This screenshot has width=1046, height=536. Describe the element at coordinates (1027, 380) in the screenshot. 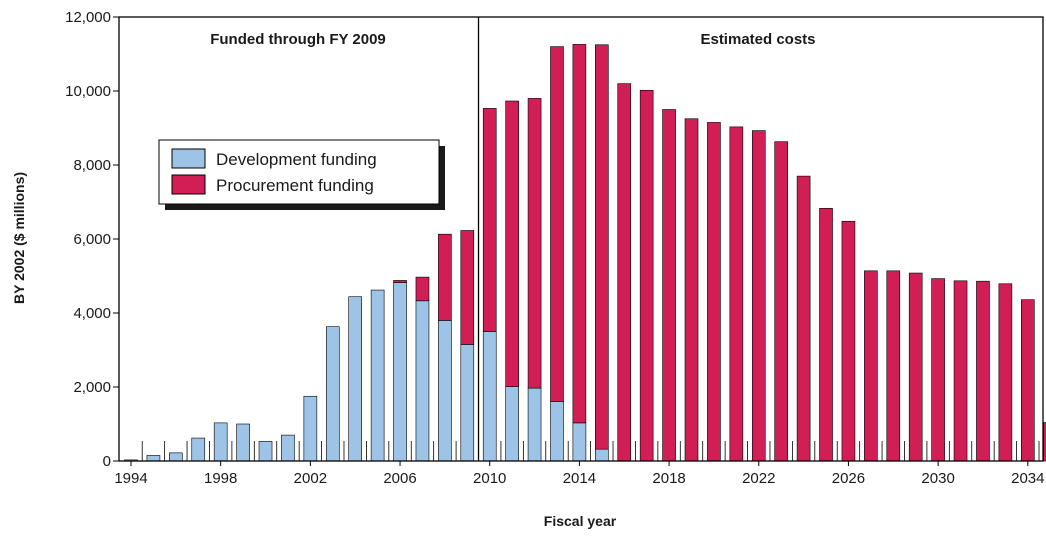

I see `bar-procurement-2034` at that location.